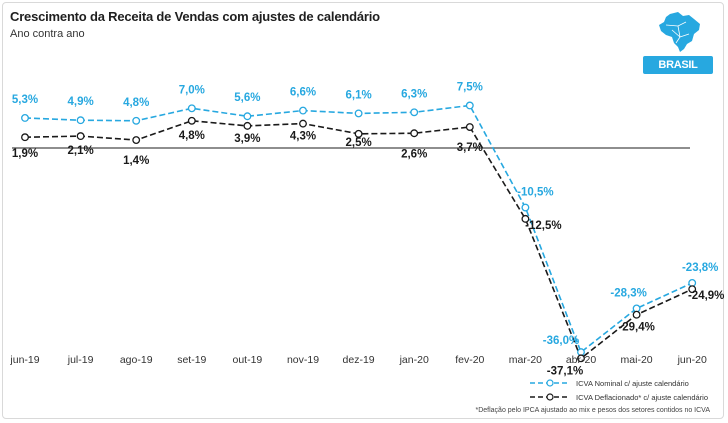  What do you see at coordinates (636, 328) in the screenshot?
I see `data-label-deflated-mai-20: -29,4%` at bounding box center [636, 328].